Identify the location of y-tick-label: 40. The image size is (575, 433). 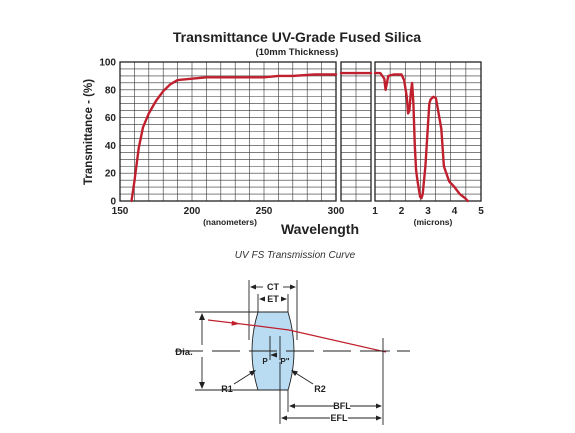
(111, 146).